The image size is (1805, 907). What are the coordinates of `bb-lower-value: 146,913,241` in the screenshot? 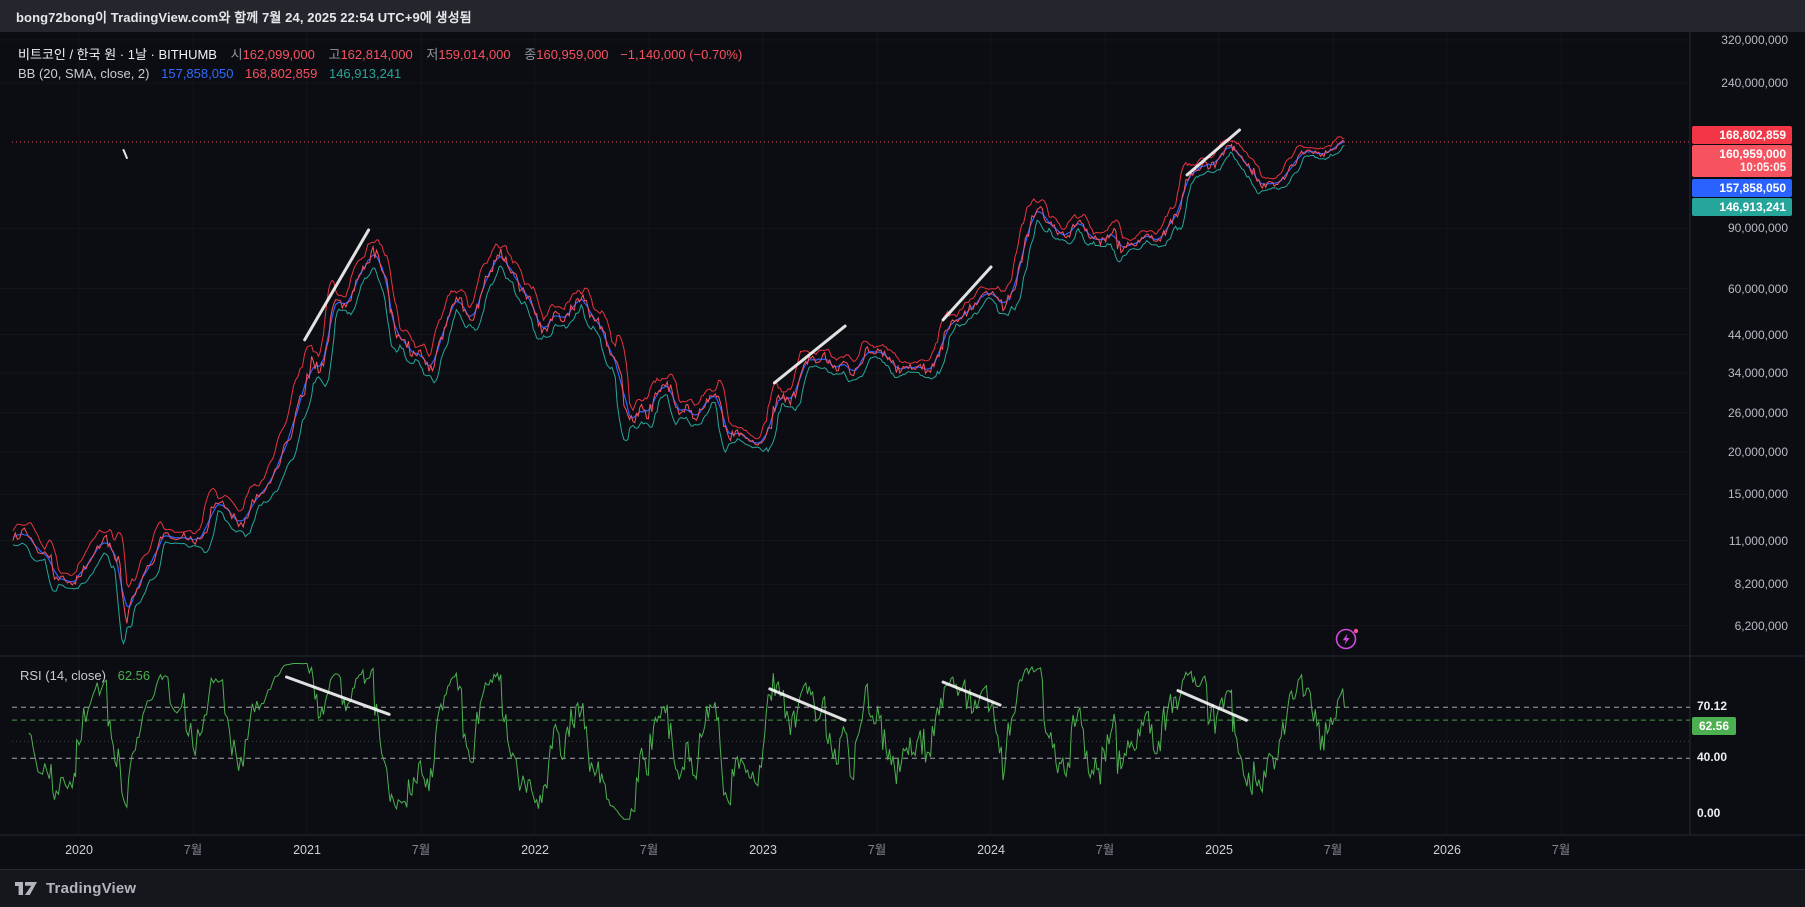 It's located at (365, 73).